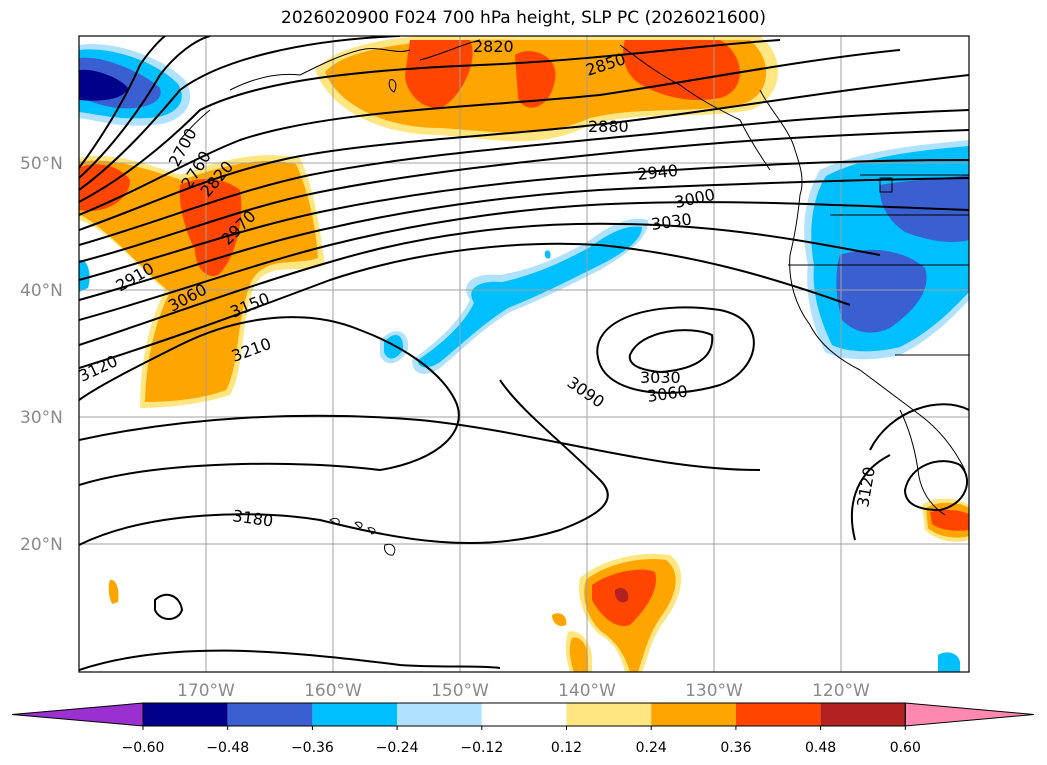 The height and width of the screenshot is (765, 1047). Describe the element at coordinates (206, 691) in the screenshot. I see `lon-label: 170°W` at that location.